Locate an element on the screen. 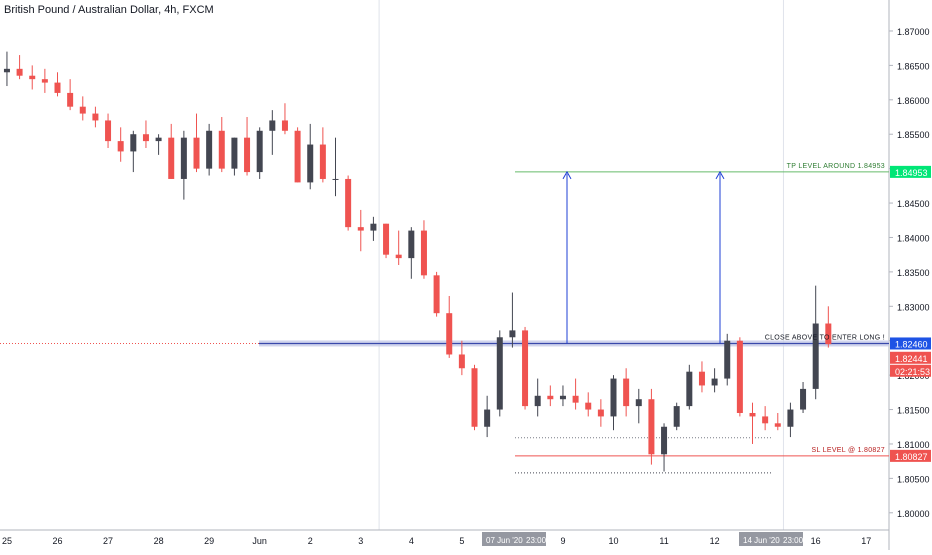 The height and width of the screenshot is (555, 932). x-tick-label: 17 is located at coordinates (866, 541).